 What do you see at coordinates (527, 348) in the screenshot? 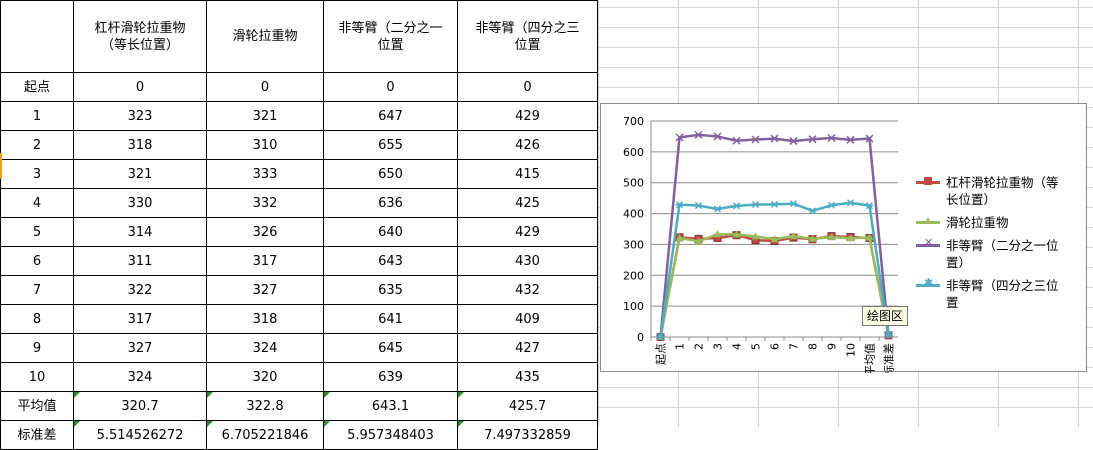
I see `data-cell: 427` at bounding box center [527, 348].